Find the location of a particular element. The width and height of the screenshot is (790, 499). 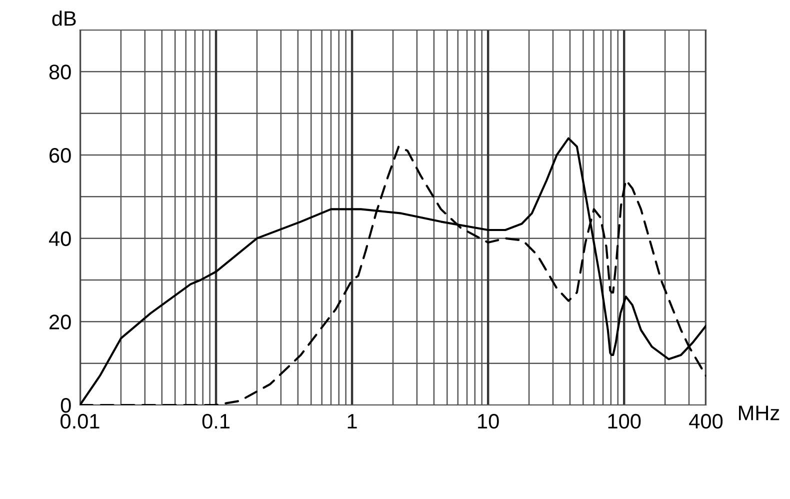

x-tick-label: 0.1 is located at coordinates (216, 421).